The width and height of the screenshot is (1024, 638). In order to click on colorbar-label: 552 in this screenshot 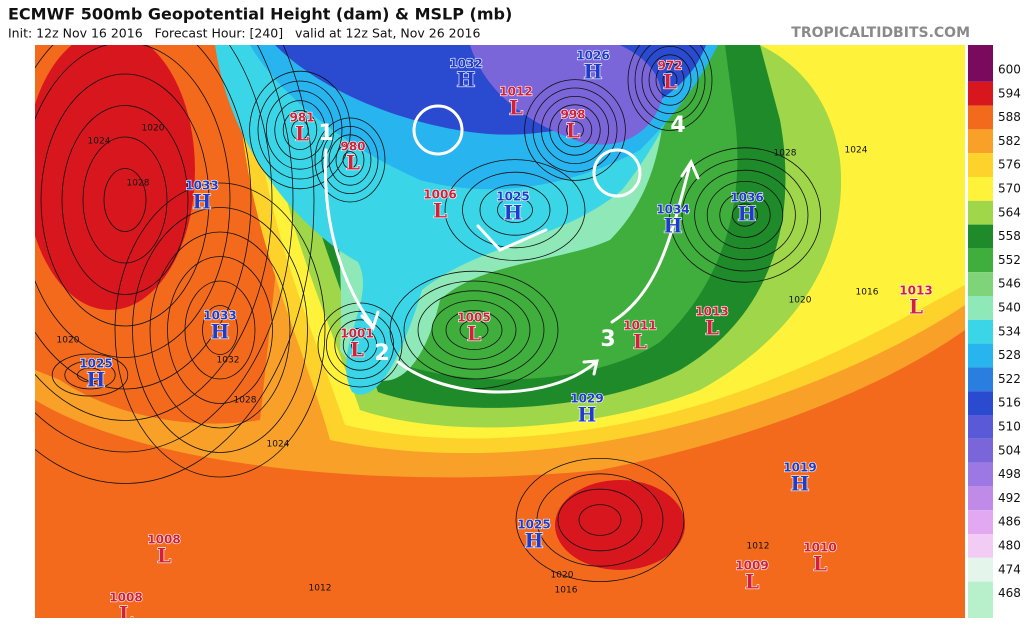, I will do `click(1009, 260)`.